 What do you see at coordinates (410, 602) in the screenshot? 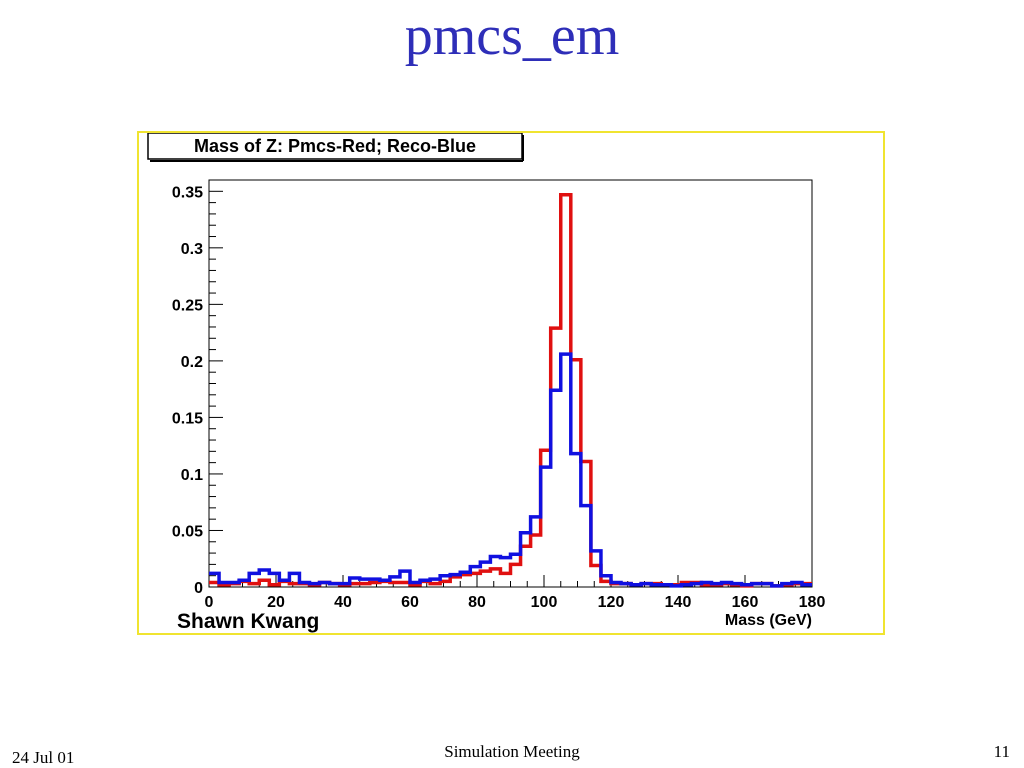
I see `x-tick-label: 60` at bounding box center [410, 602].